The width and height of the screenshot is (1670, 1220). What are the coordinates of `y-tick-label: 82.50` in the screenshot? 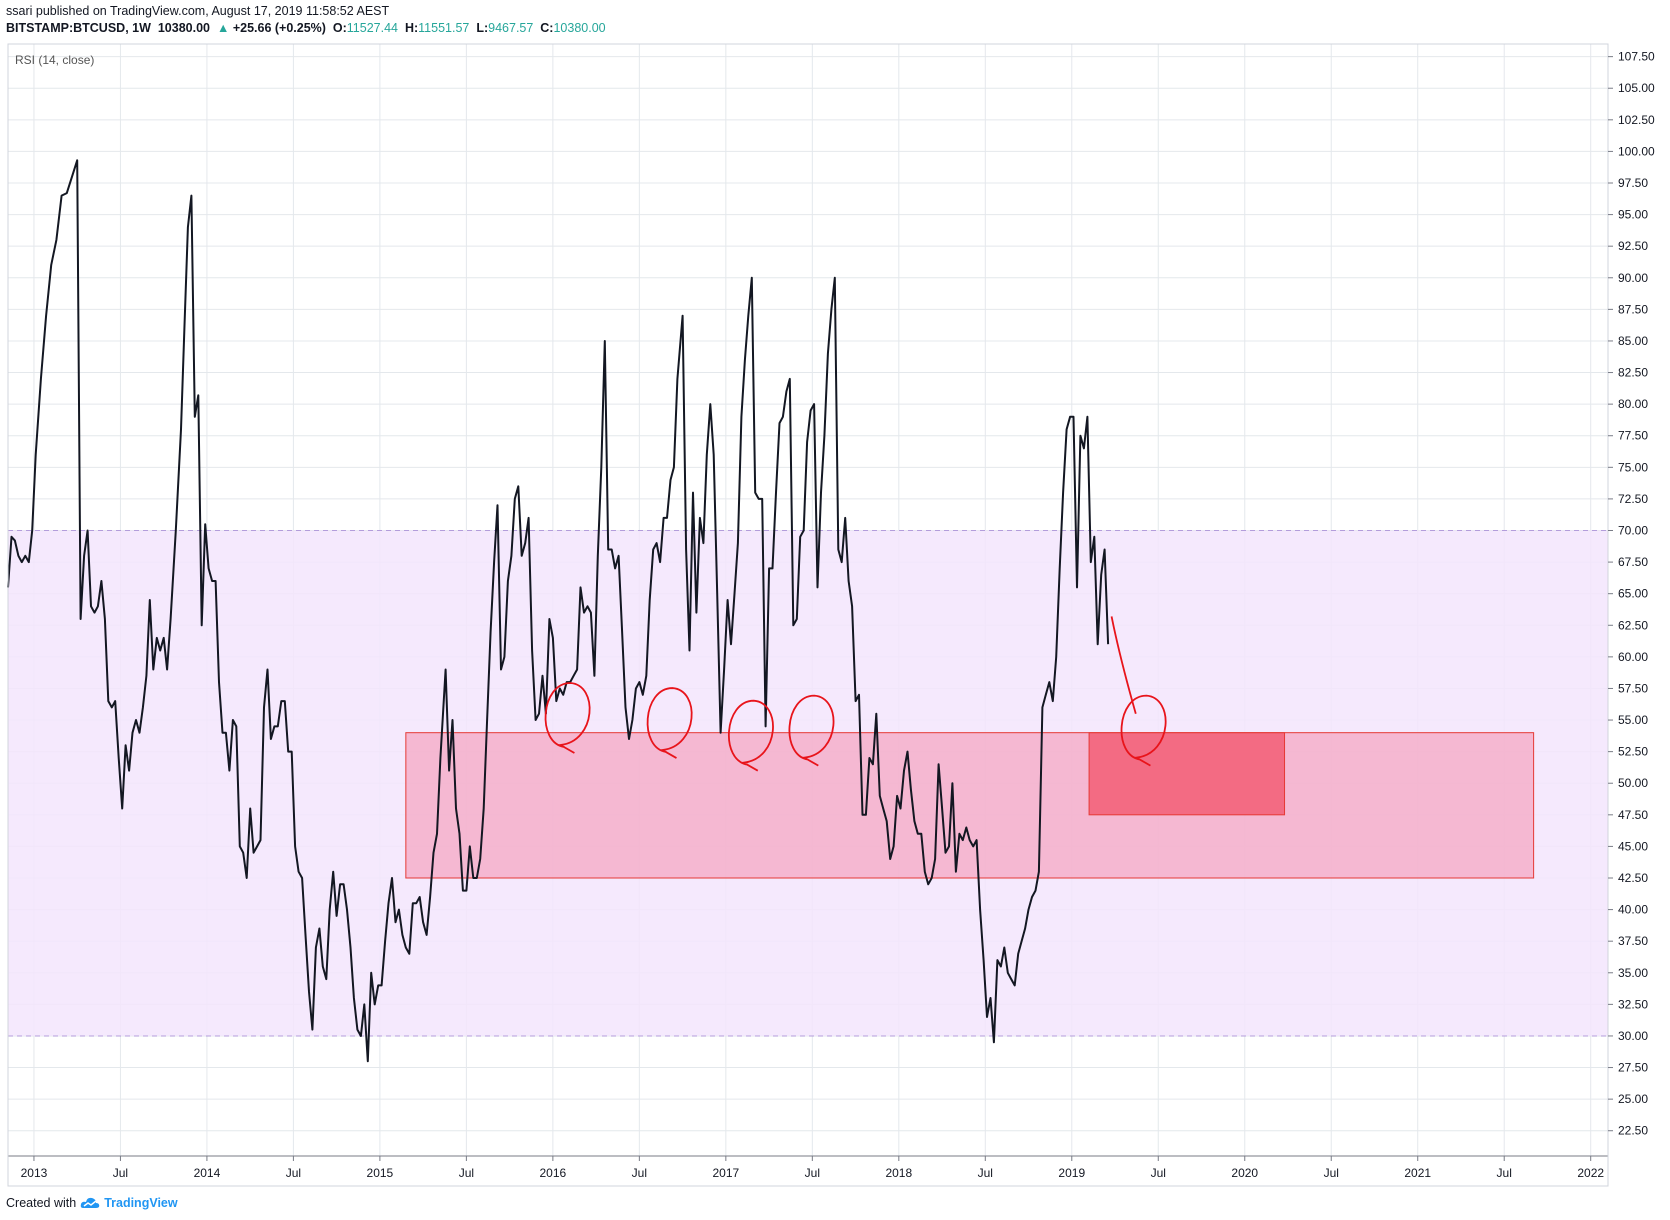 It's located at (1633, 373).